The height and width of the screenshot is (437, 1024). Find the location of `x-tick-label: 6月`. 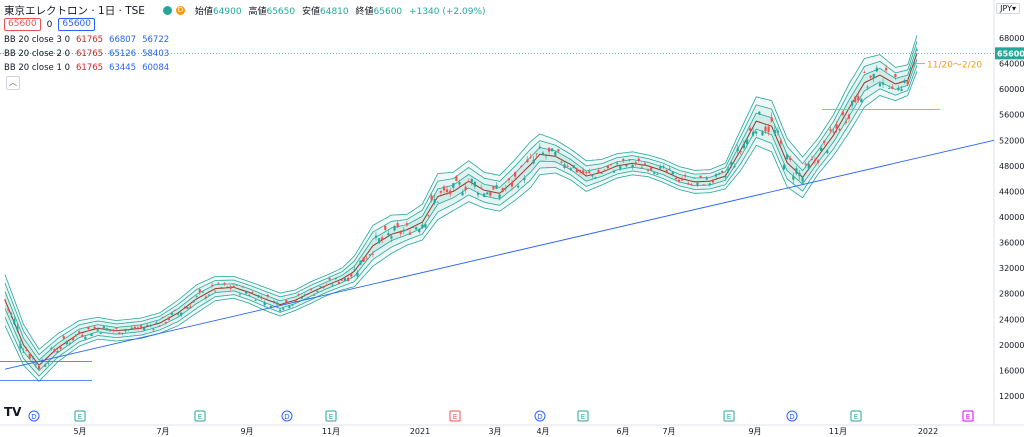

x-tick-label: 6月 is located at coordinates (622, 431).